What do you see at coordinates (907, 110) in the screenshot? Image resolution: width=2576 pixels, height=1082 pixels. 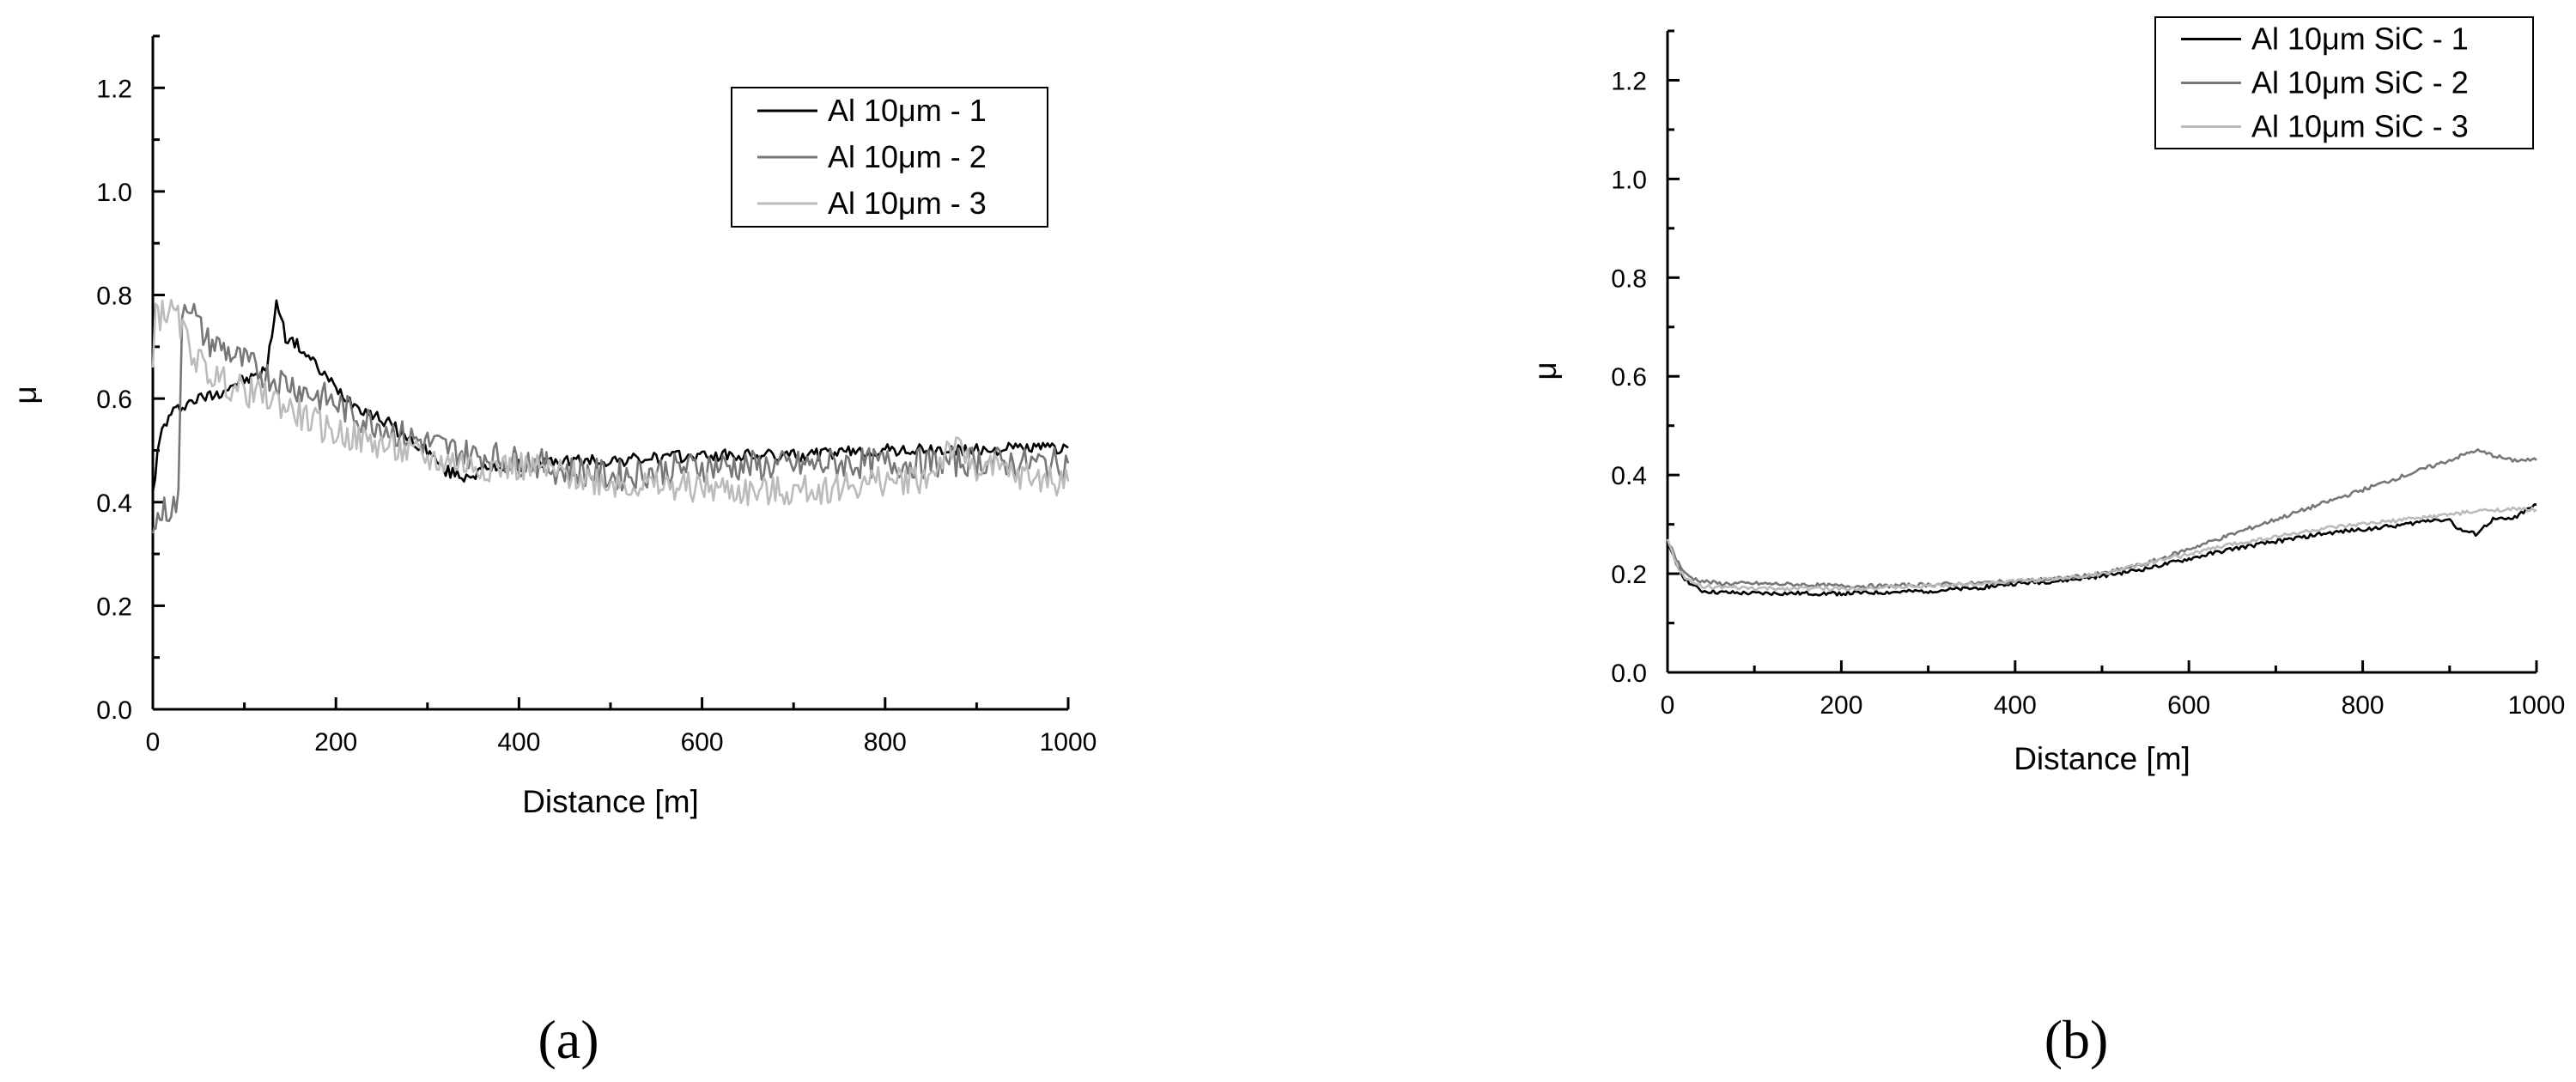 I see `legend-entry-label: Al 10μm - 1` at bounding box center [907, 110].